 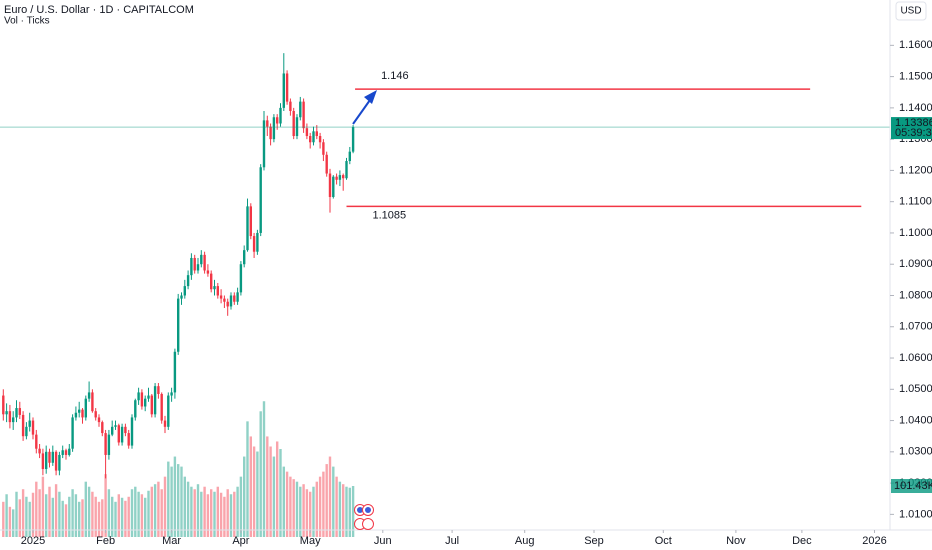 I want to click on arrow-head, so click(x=370, y=97).